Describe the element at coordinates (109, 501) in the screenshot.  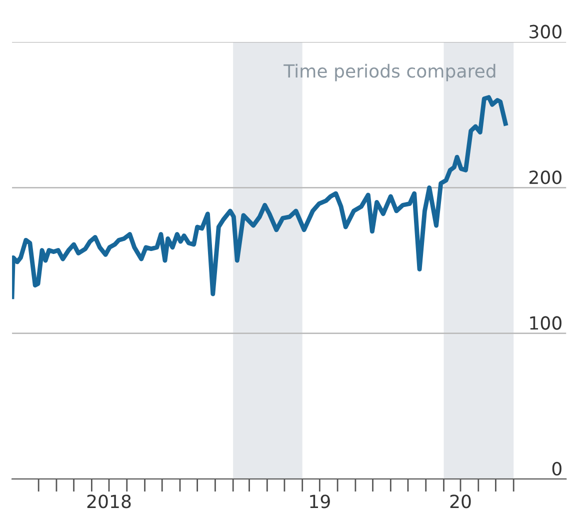
I see `x-tick-label: 2018` at that location.